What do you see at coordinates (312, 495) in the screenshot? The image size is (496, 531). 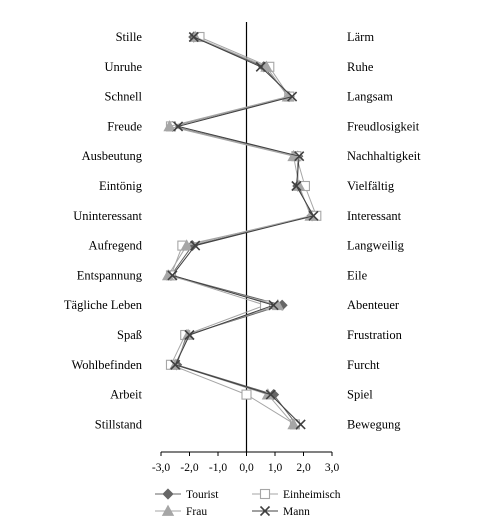 I see `legend-label: Einheimisch` at bounding box center [312, 495].